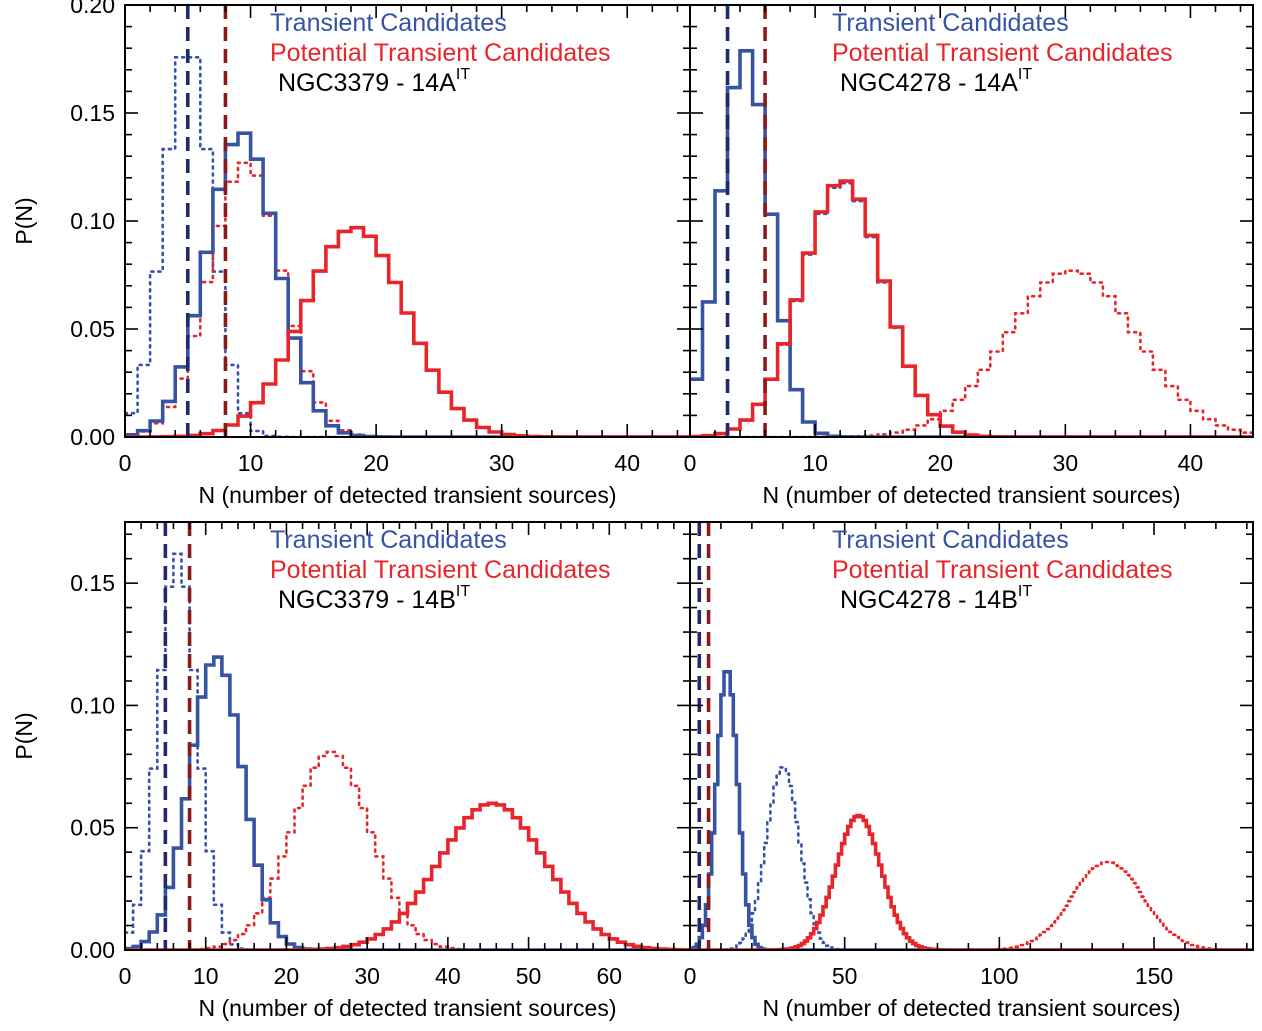 This screenshot has width=1262, height=1031. Describe the element at coordinates (374, 81) in the screenshot. I see `legend-field: NGC3379 - 14AIT` at that location.